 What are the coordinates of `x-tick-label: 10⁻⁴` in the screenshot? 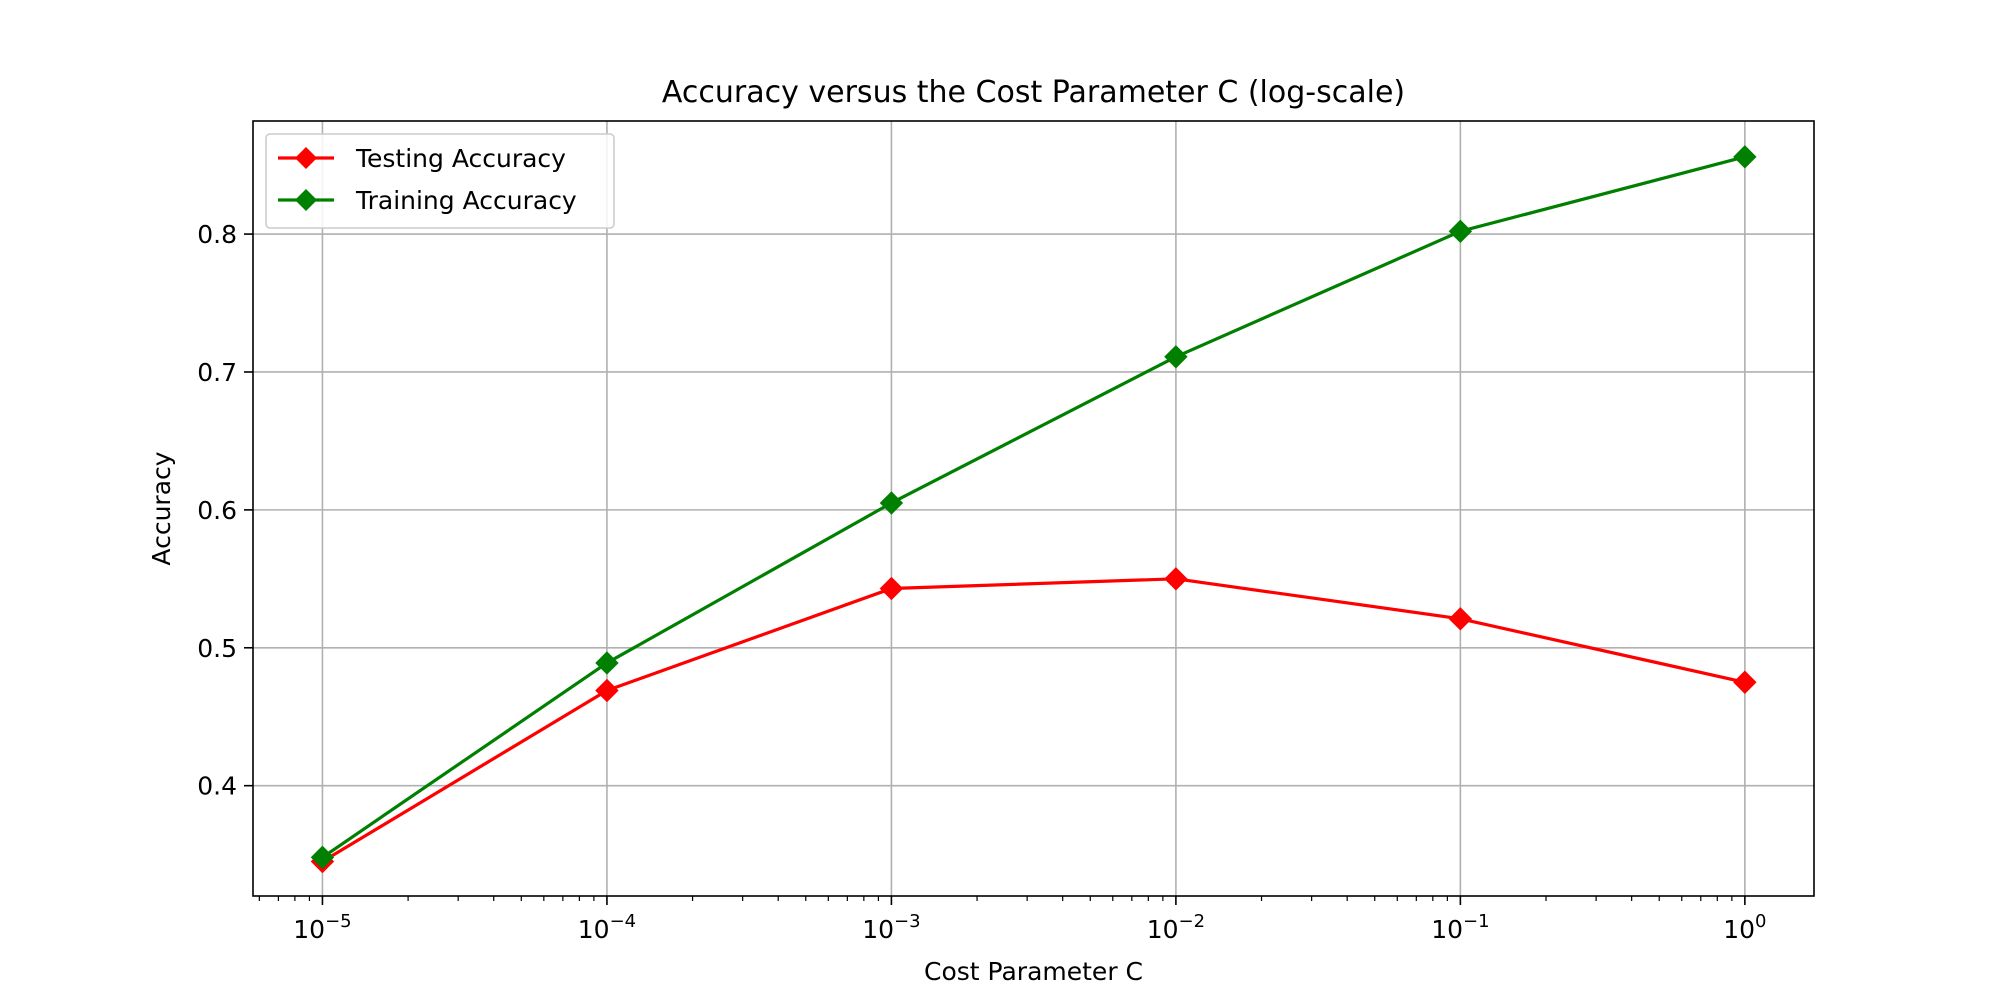 It's located at (607, 927).